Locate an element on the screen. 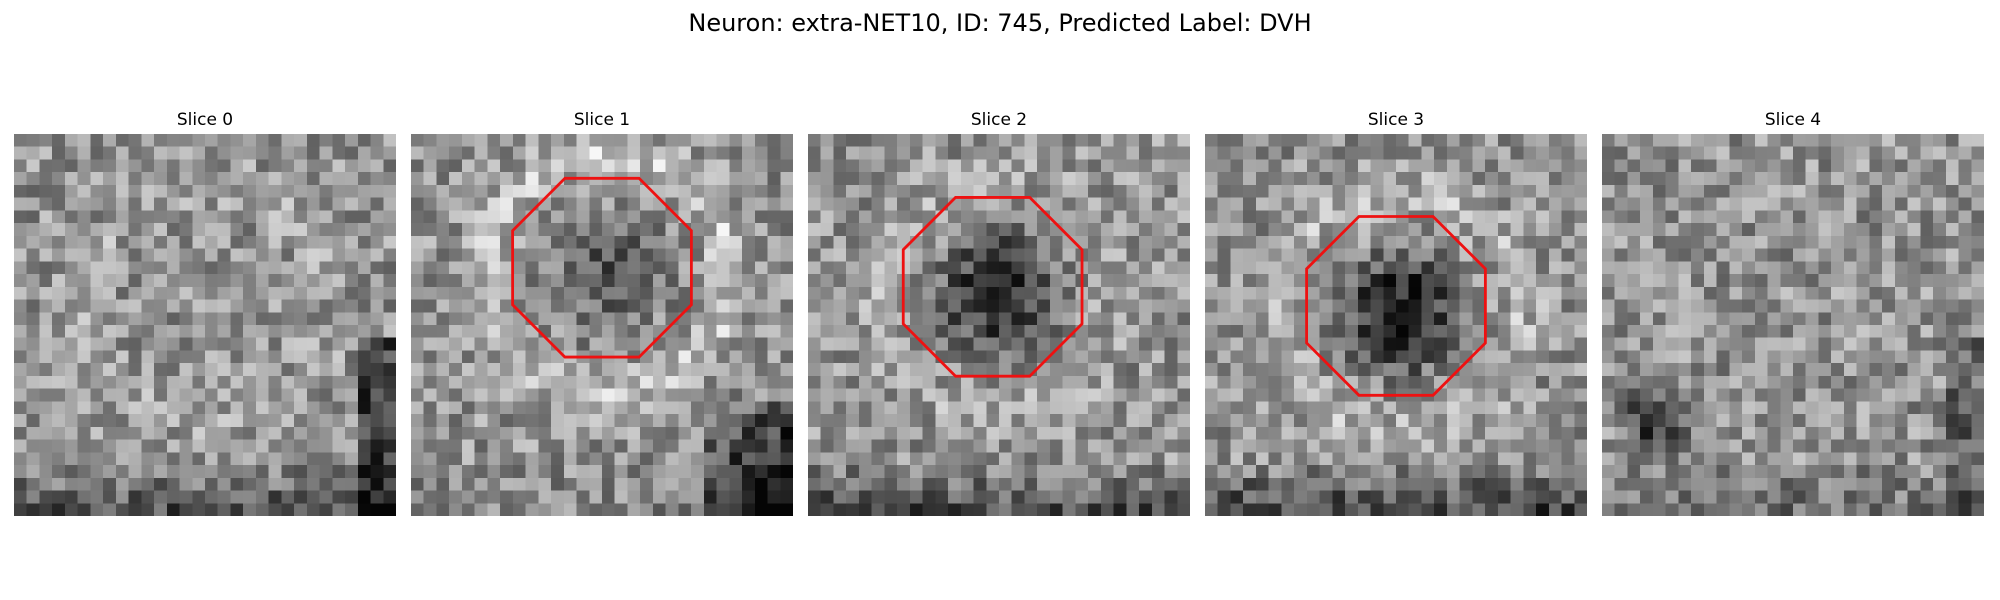 The height and width of the screenshot is (600, 2000). slice-title-0: Slice 0 is located at coordinates (205, 120).